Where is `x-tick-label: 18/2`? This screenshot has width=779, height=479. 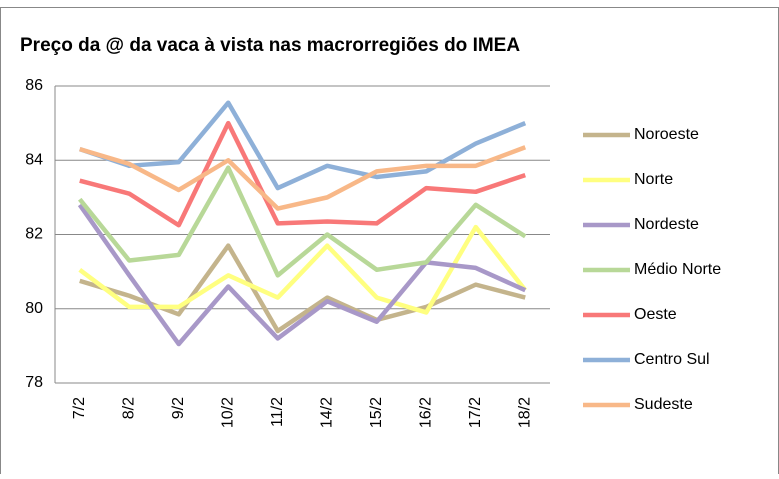
x-tick-label: 18/2 is located at coordinates (524, 412).